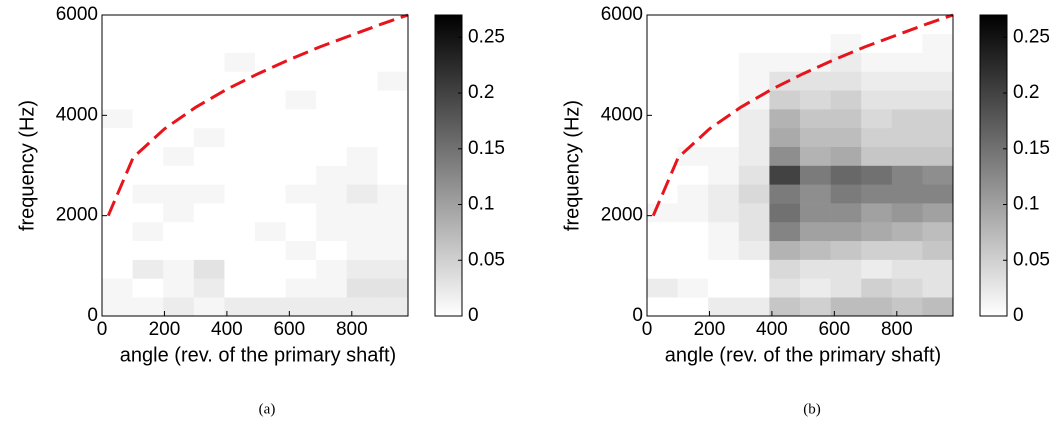 The image size is (1054, 432). I want to click on y-tick-label: 0, so click(92, 315).